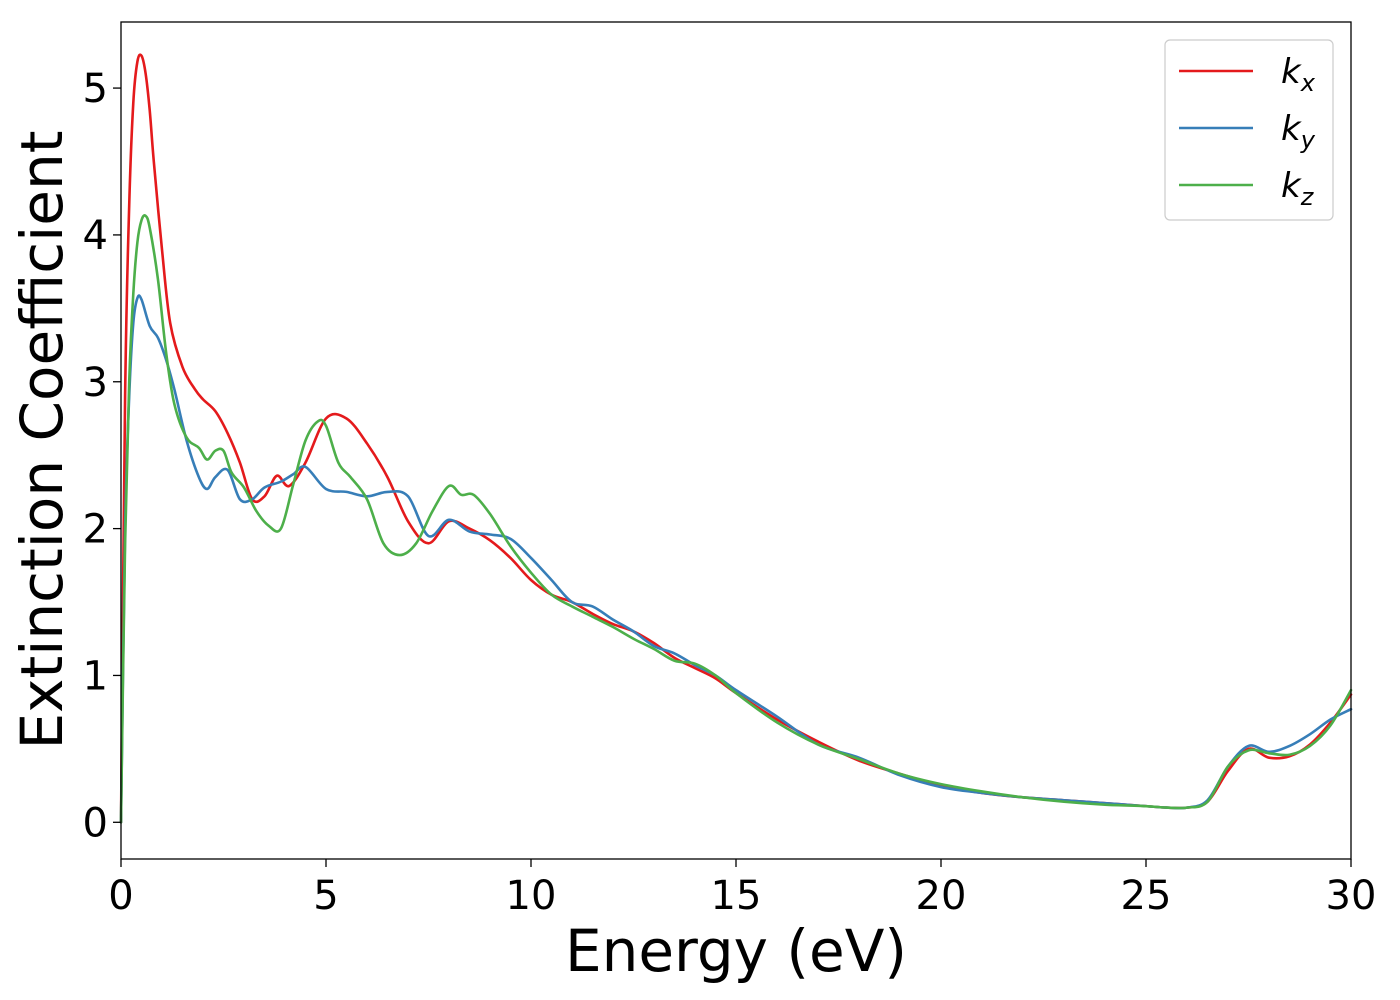 This screenshot has height=1000, width=1400. I want to click on legend-label-sub: z, so click(1307, 197).